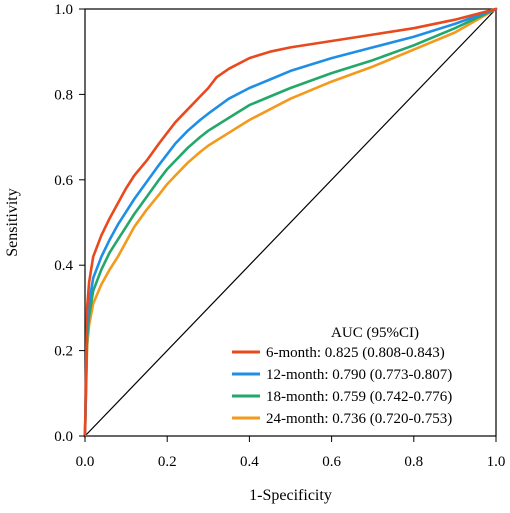 This screenshot has width=510, height=513. Describe the element at coordinates (375, 333) in the screenshot. I see `legend-title: AUC (95%CI)` at that location.